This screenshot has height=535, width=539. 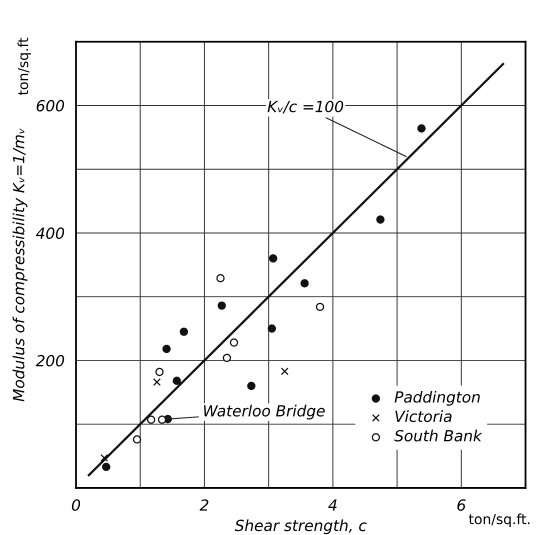 What do you see at coordinates (50, 360) in the screenshot?
I see `y-tick-label: 200` at bounding box center [50, 360].